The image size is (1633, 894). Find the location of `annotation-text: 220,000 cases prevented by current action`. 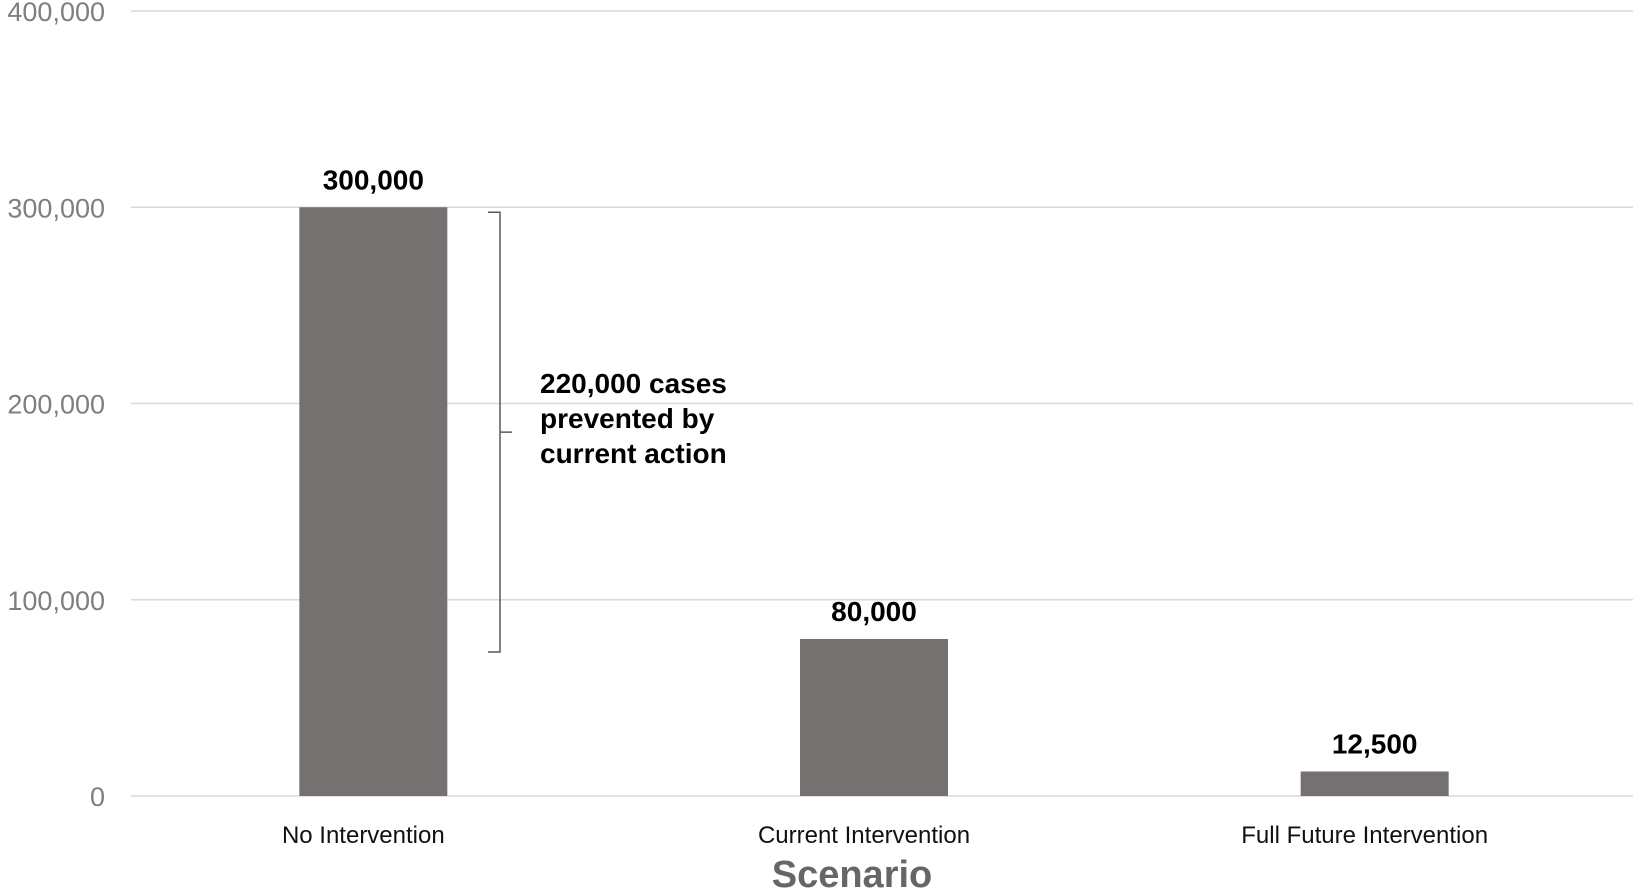

annotation-text: 220,000 cases prevented by current action is located at coordinates (633, 418).